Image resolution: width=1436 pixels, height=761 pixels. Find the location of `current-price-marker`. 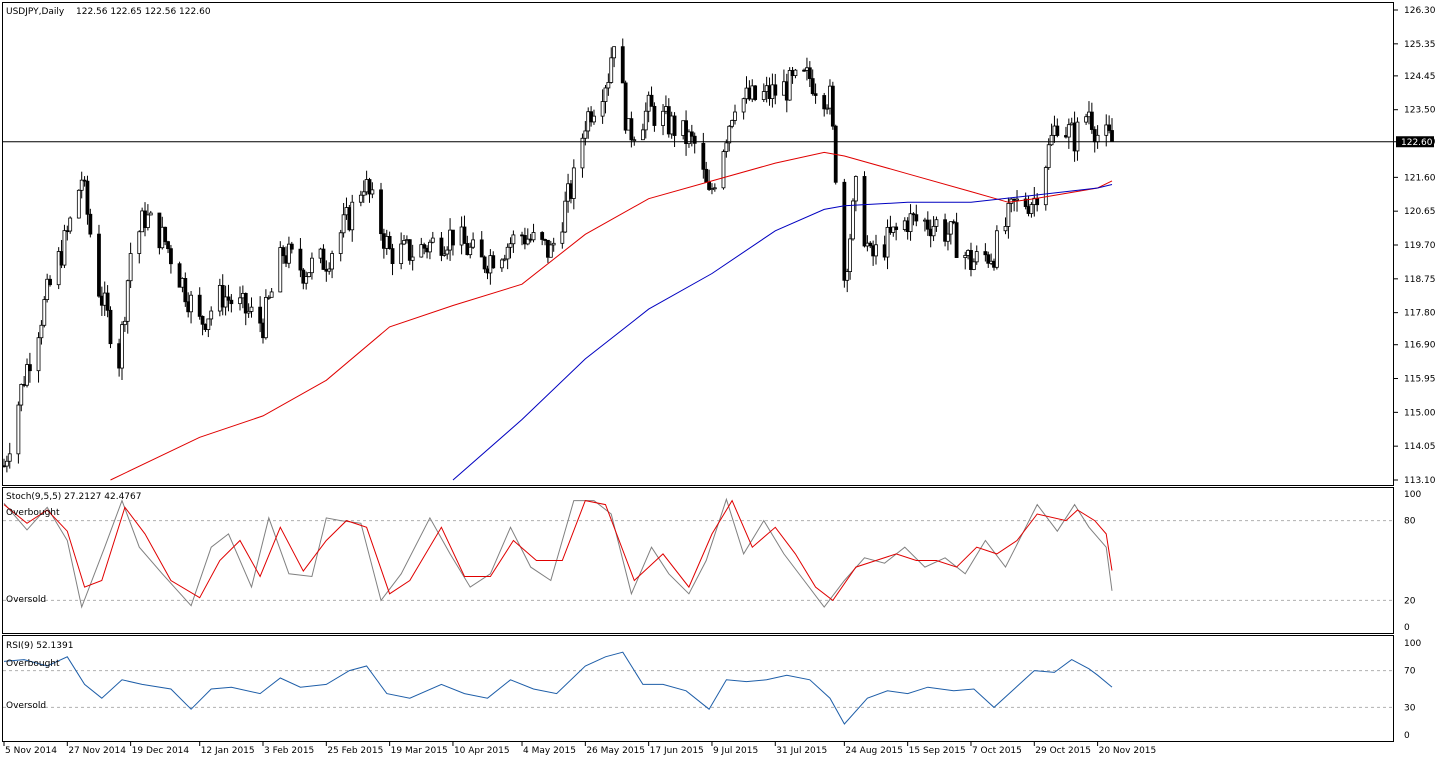

current-price-marker is located at coordinates (1415, 142).